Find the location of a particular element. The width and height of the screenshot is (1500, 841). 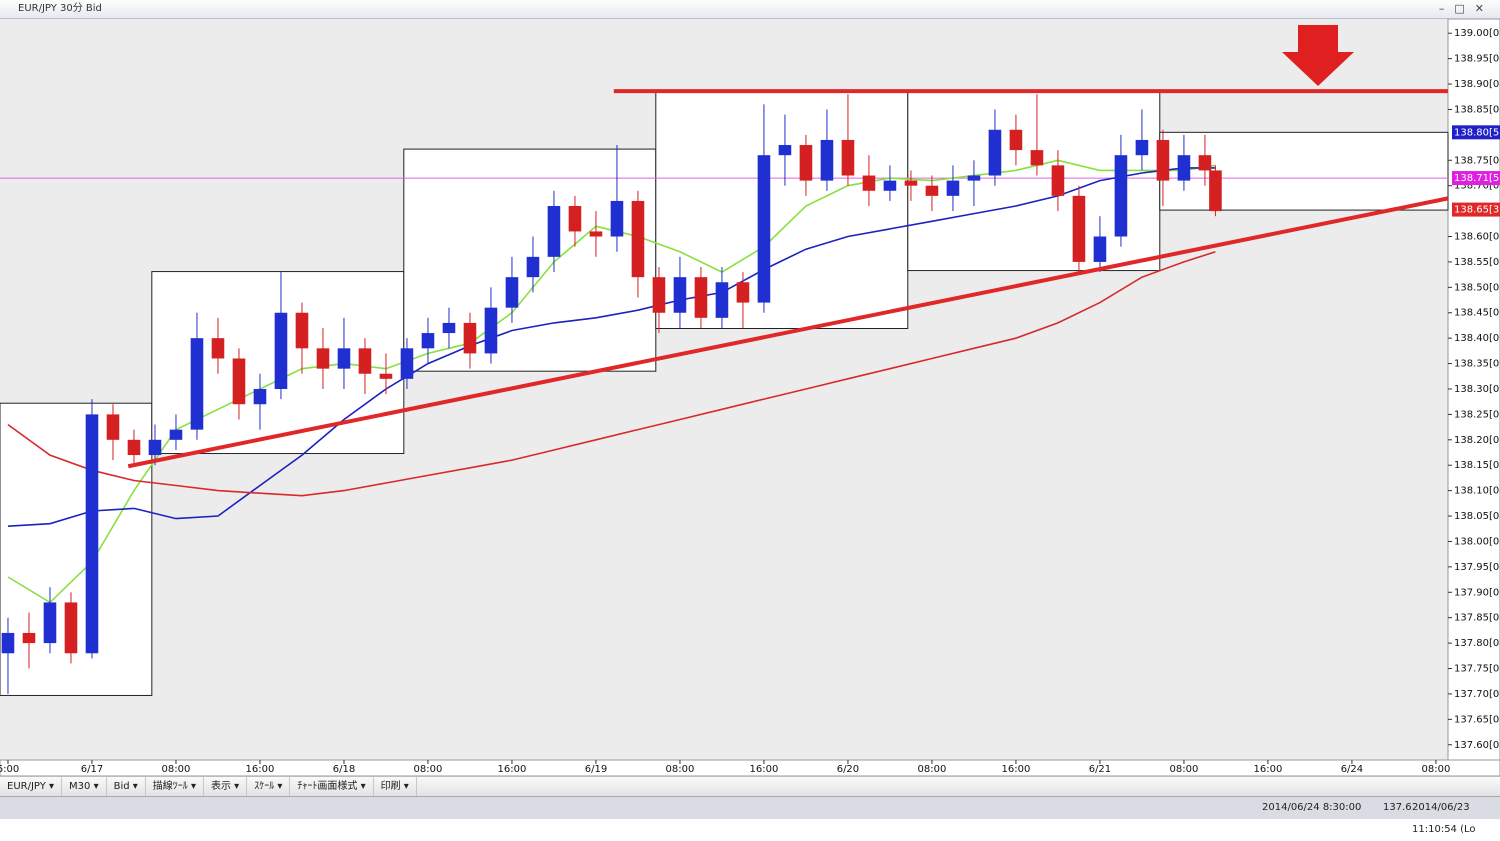

y-tick-label: 138.05[0] is located at coordinates (1477, 516).